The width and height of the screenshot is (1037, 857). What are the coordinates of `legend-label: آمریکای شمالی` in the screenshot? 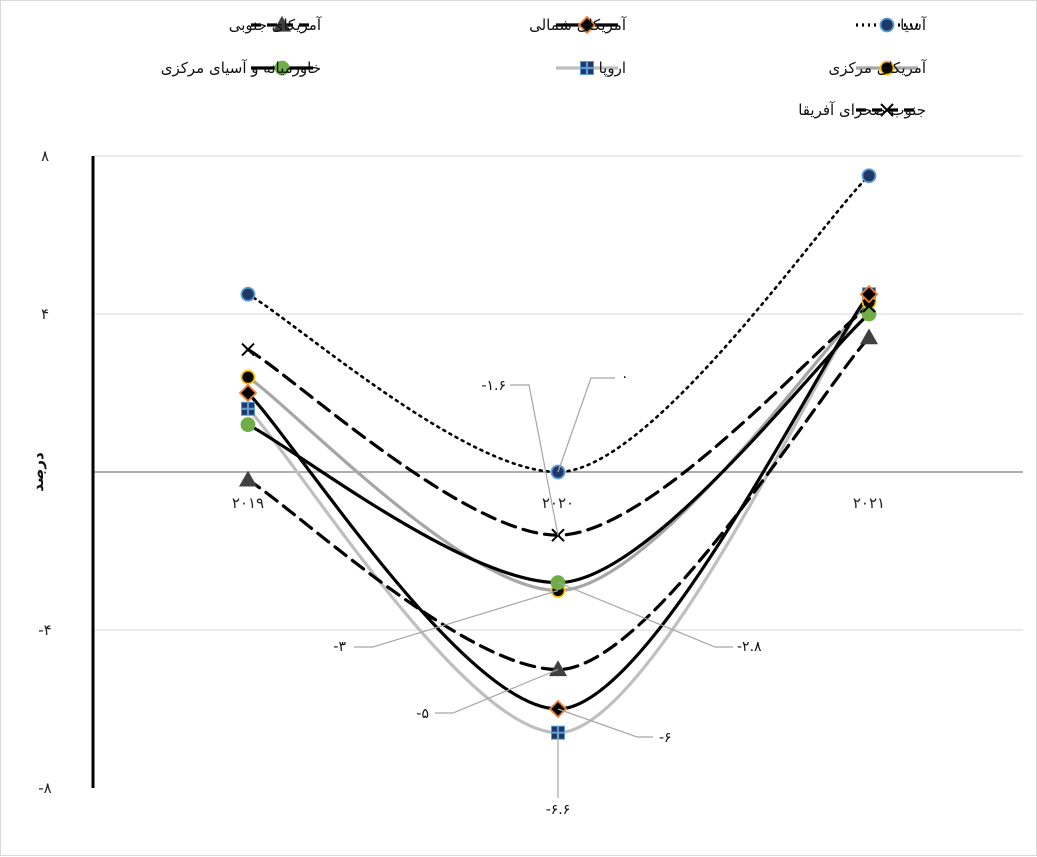 It's located at (578, 25).